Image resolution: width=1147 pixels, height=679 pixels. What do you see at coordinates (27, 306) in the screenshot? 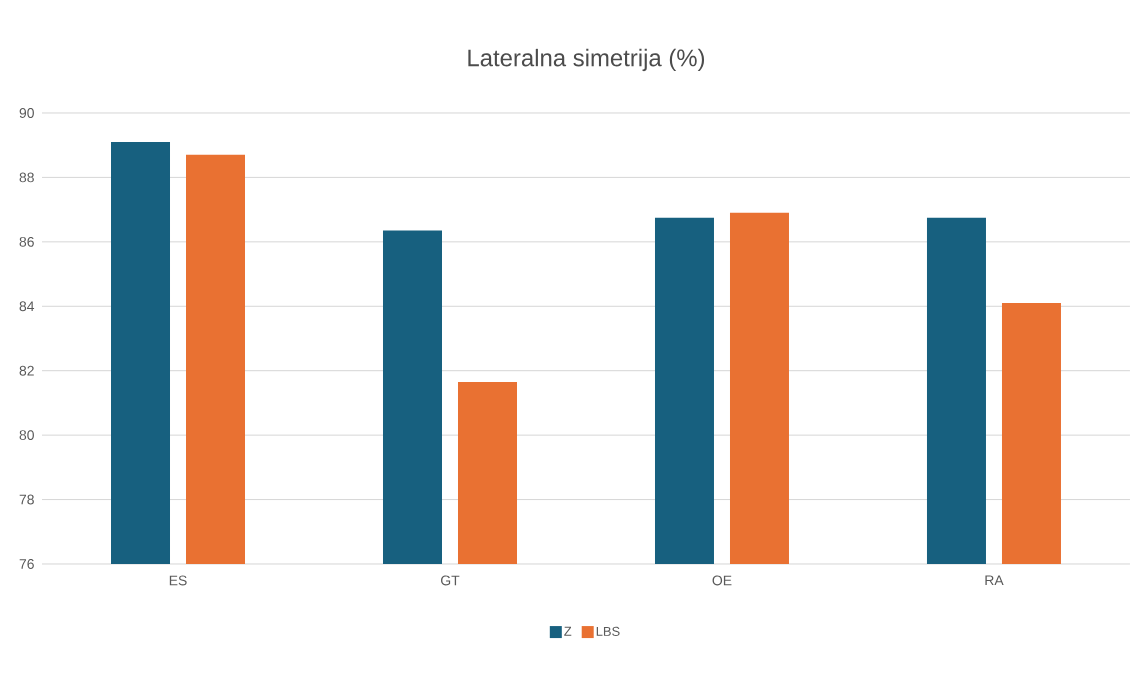
I see `y-tick-label: 84` at bounding box center [27, 306].